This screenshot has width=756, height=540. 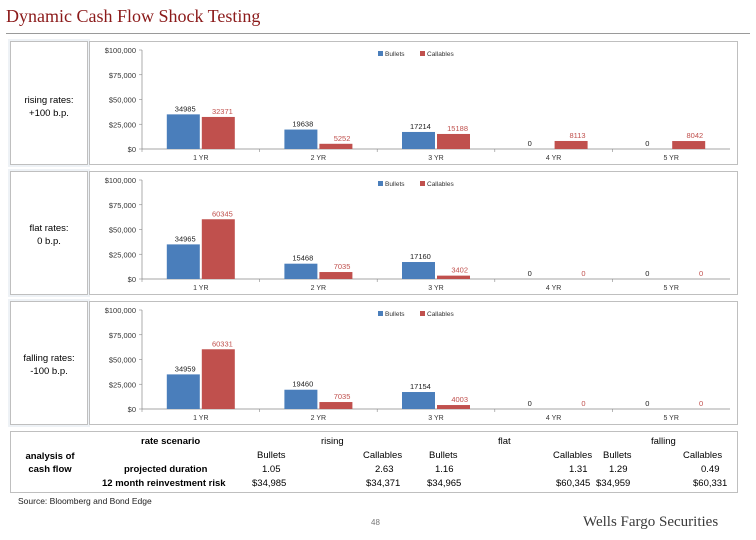 I want to click on data-label: 3402, so click(x=459, y=270).